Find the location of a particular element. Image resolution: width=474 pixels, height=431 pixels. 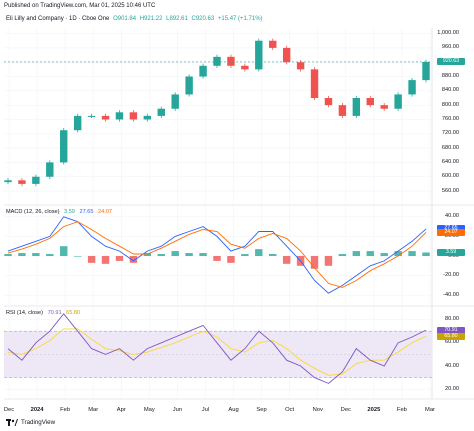

rsi-axis-tick-label: 80.00 is located at coordinates (452, 319).